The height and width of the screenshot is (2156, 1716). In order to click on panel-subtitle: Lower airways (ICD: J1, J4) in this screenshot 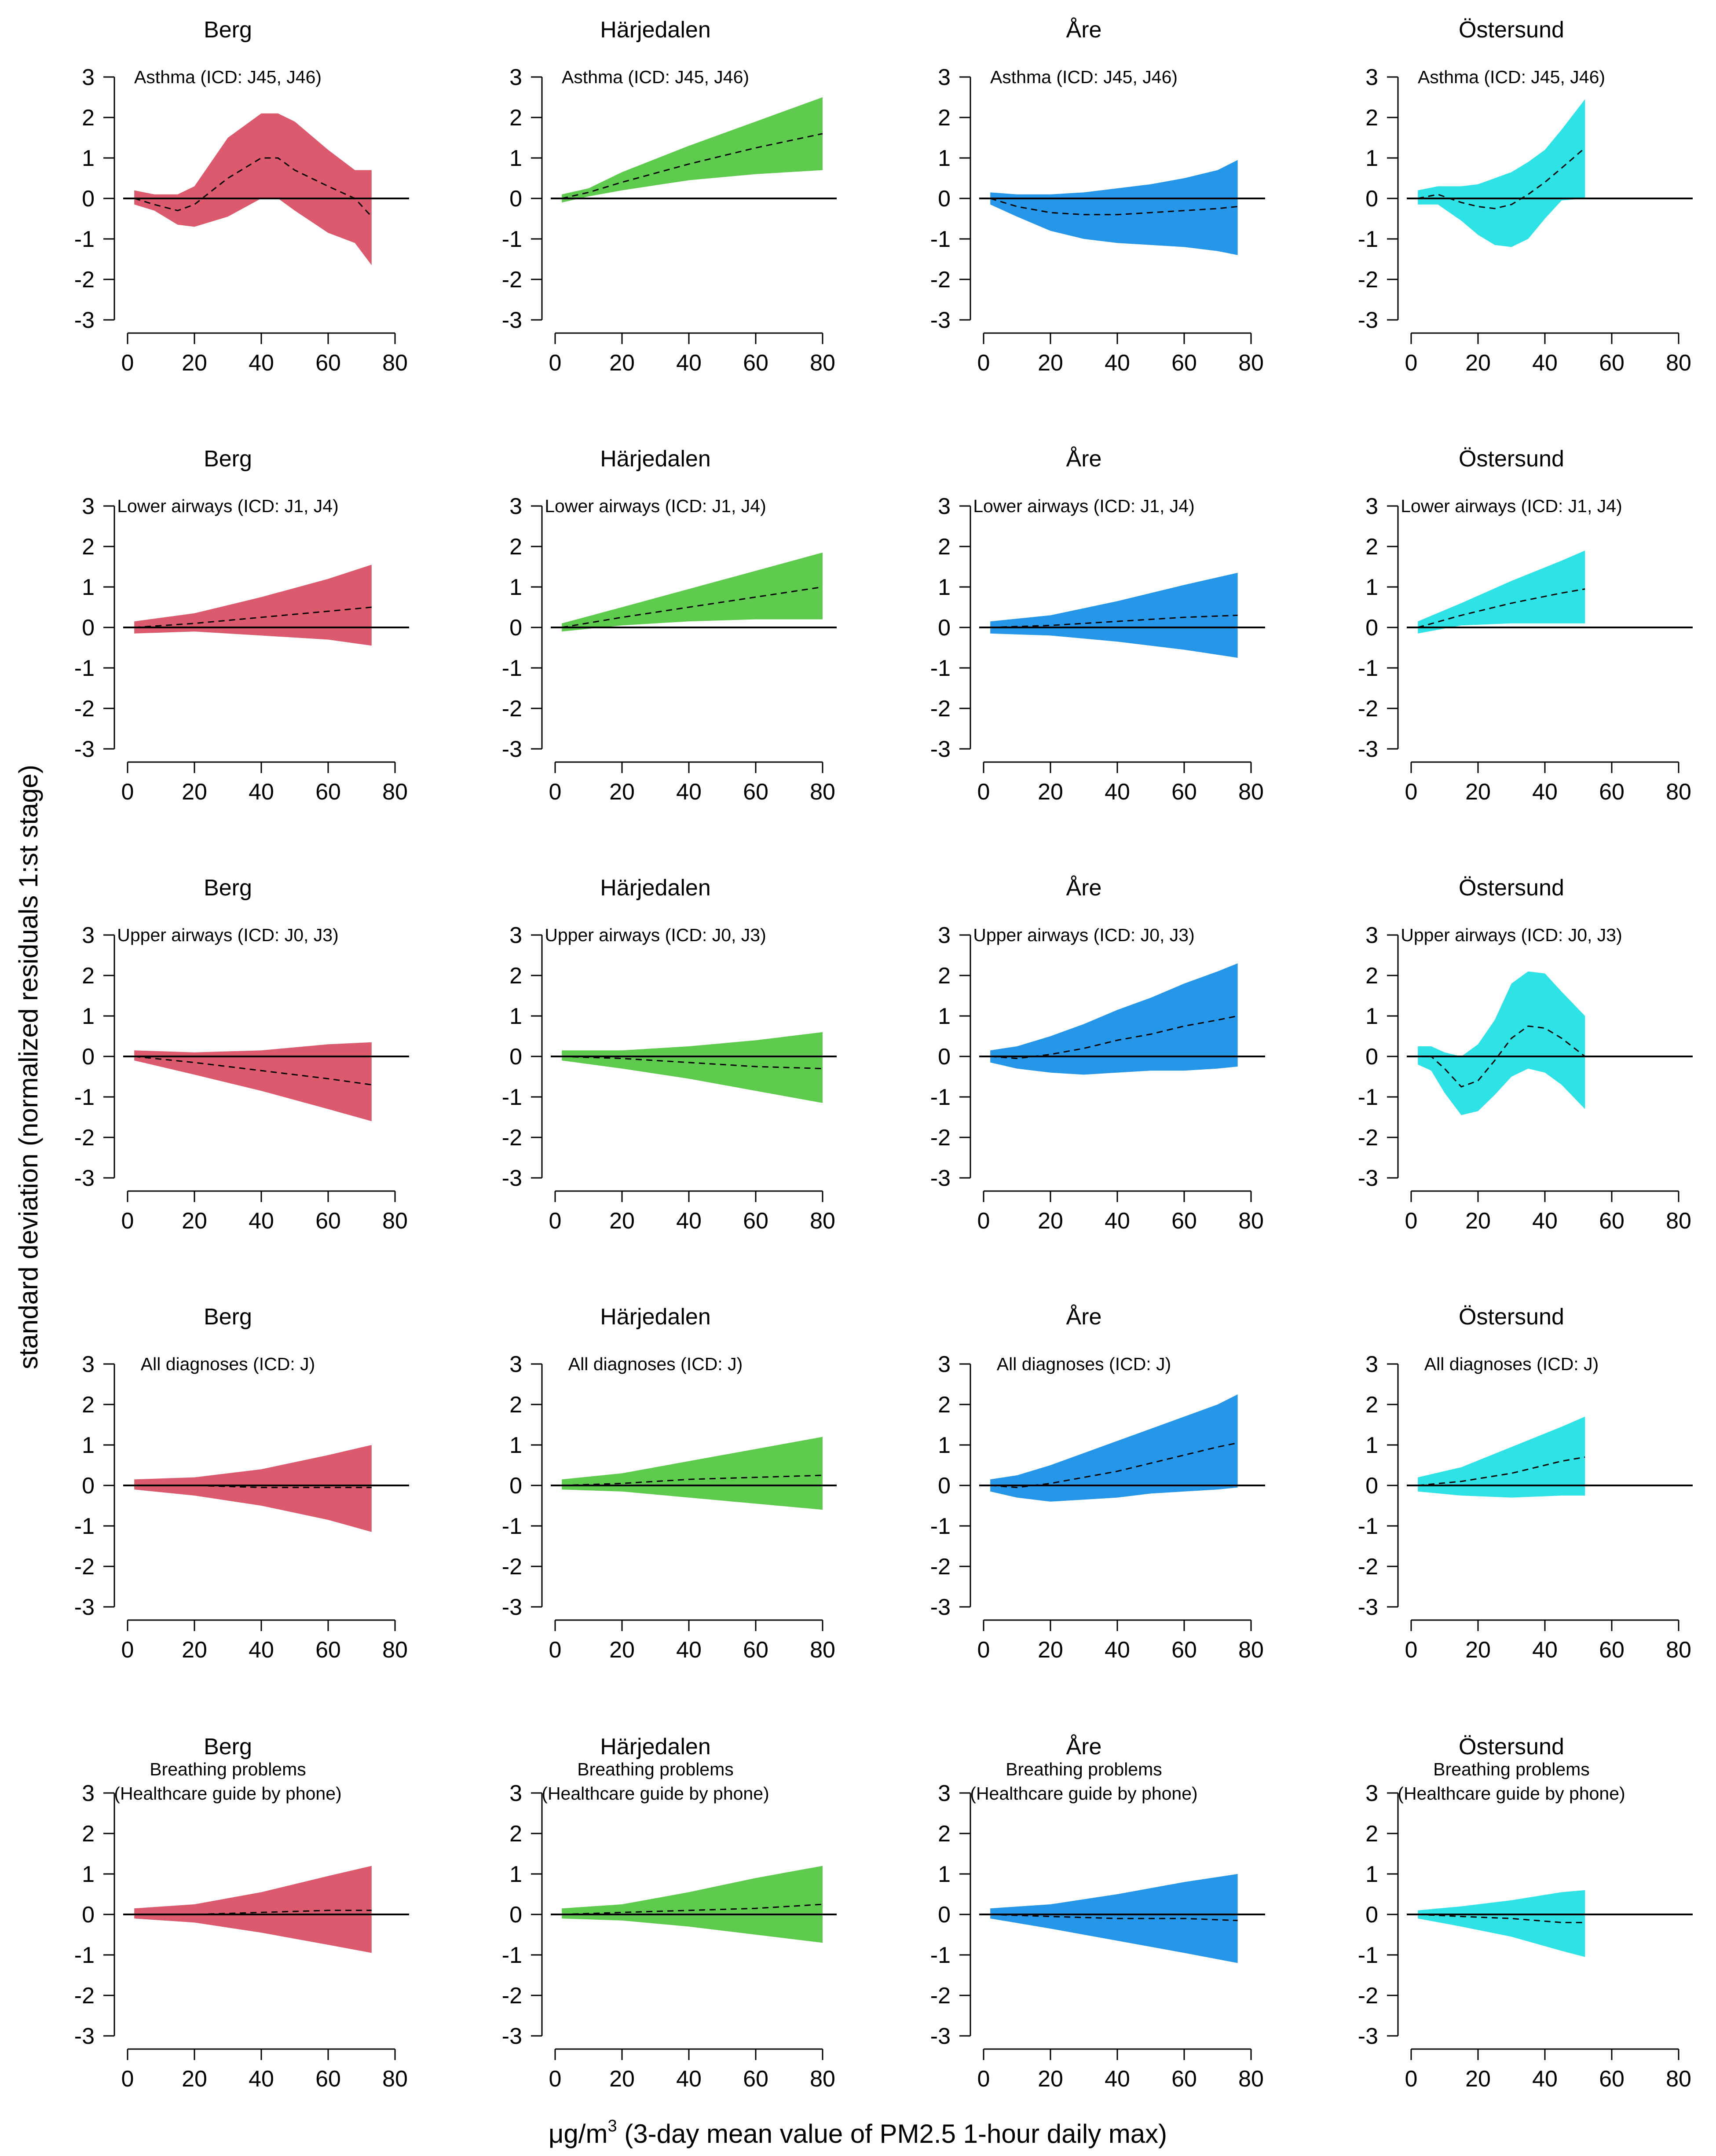, I will do `click(1084, 506)`.